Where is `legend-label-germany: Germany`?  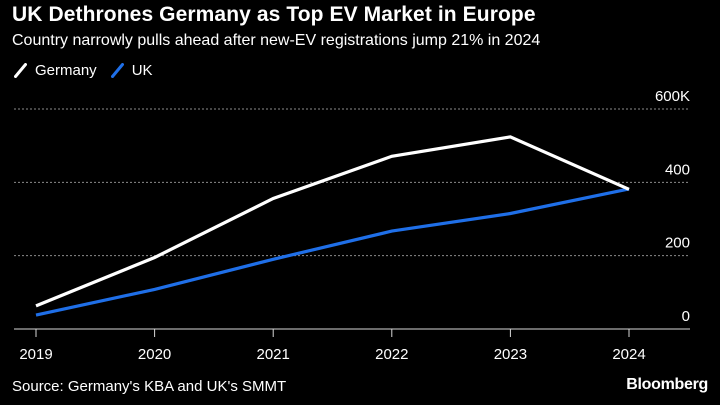
legend-label-germany: Germany is located at coordinates (66, 70).